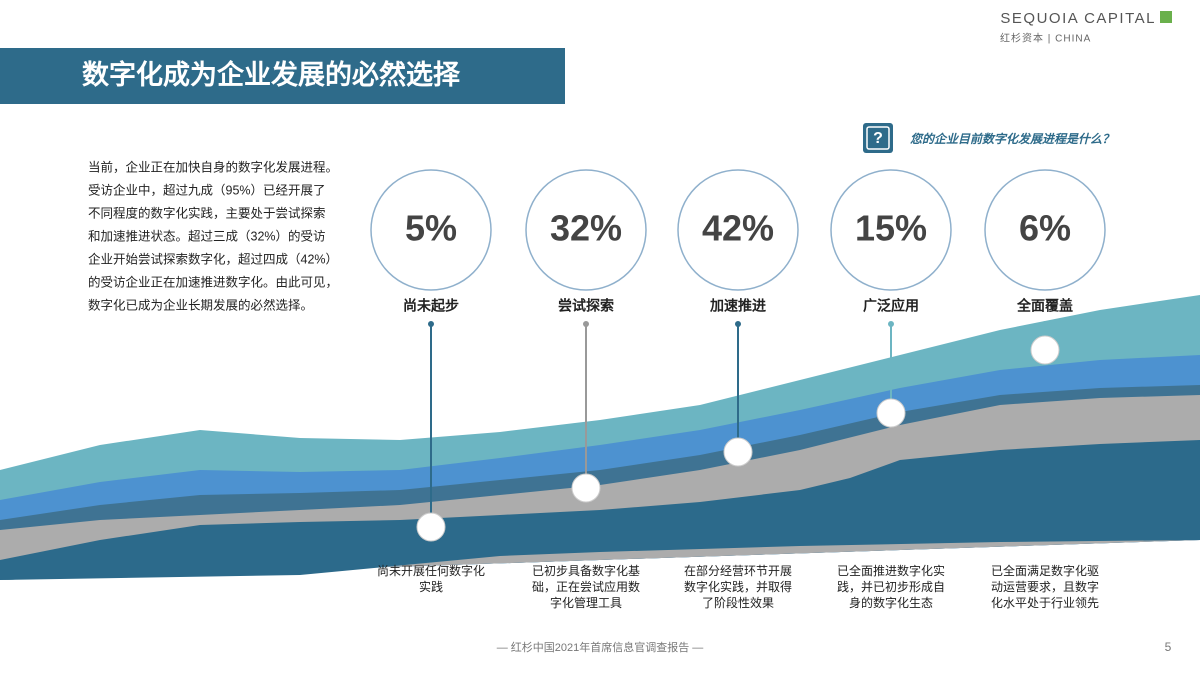 This screenshot has width=1200, height=680. Describe the element at coordinates (207, 189) in the screenshot. I see `intro-line: 受访企业中，超过九成（95%）已经开展了` at that location.